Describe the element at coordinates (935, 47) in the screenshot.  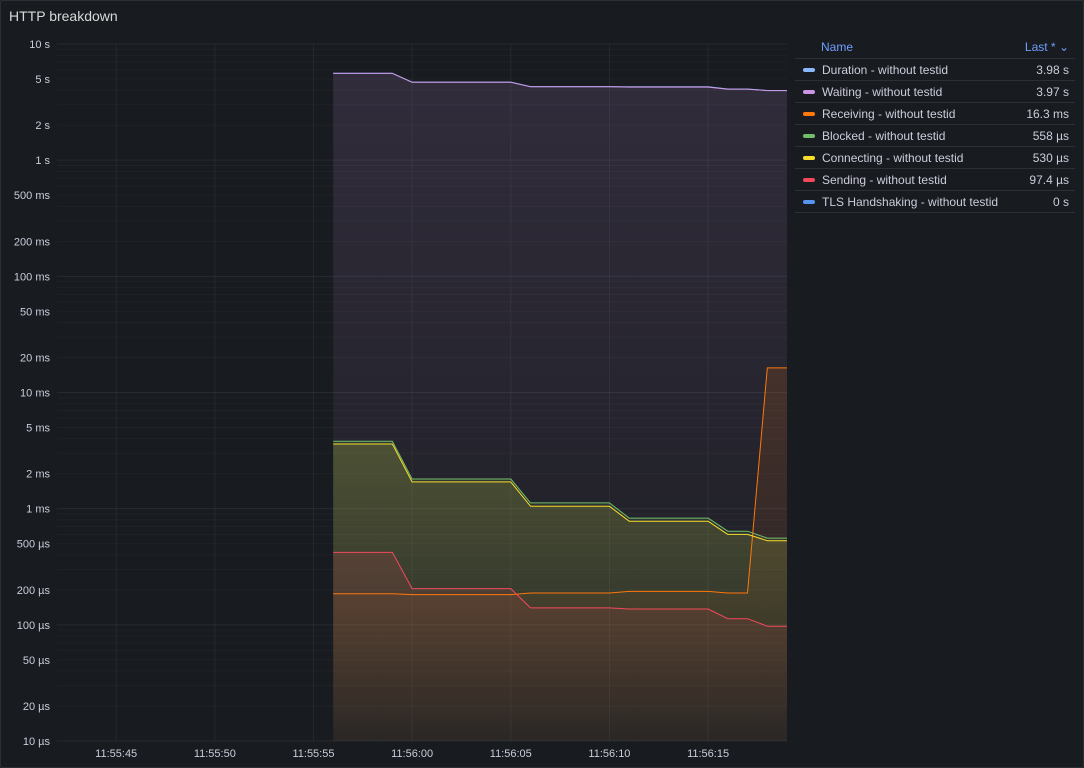
I see `legend-header: Name Last * ⌄` at that location.